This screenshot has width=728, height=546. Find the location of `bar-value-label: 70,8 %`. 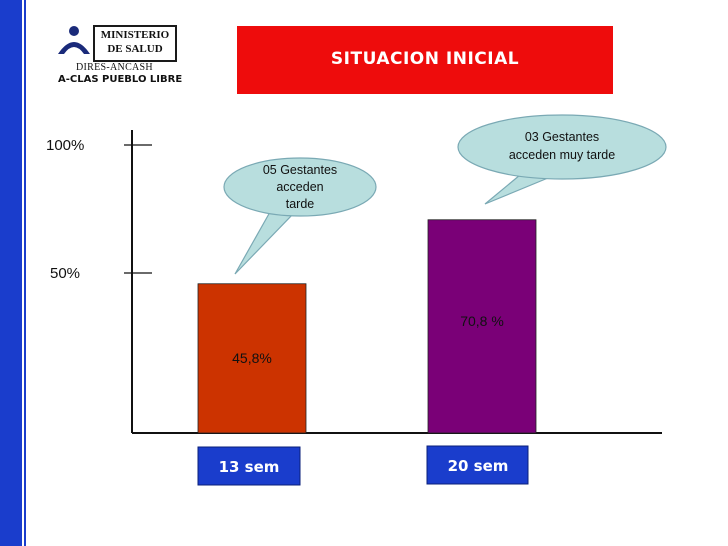

bar-value-label: 70,8 % is located at coordinates (482, 321).